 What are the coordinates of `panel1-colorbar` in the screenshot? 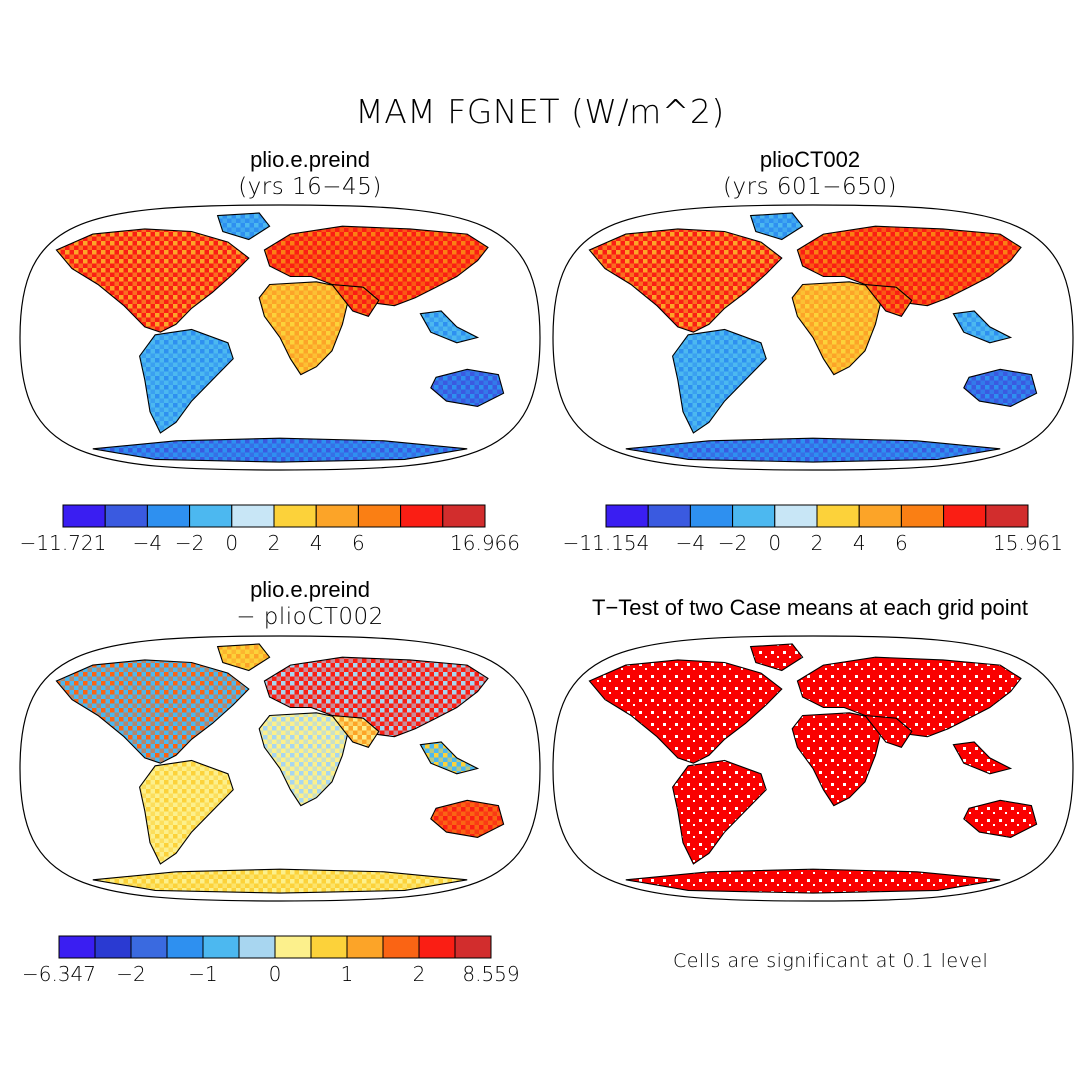 It's located at (274, 516).